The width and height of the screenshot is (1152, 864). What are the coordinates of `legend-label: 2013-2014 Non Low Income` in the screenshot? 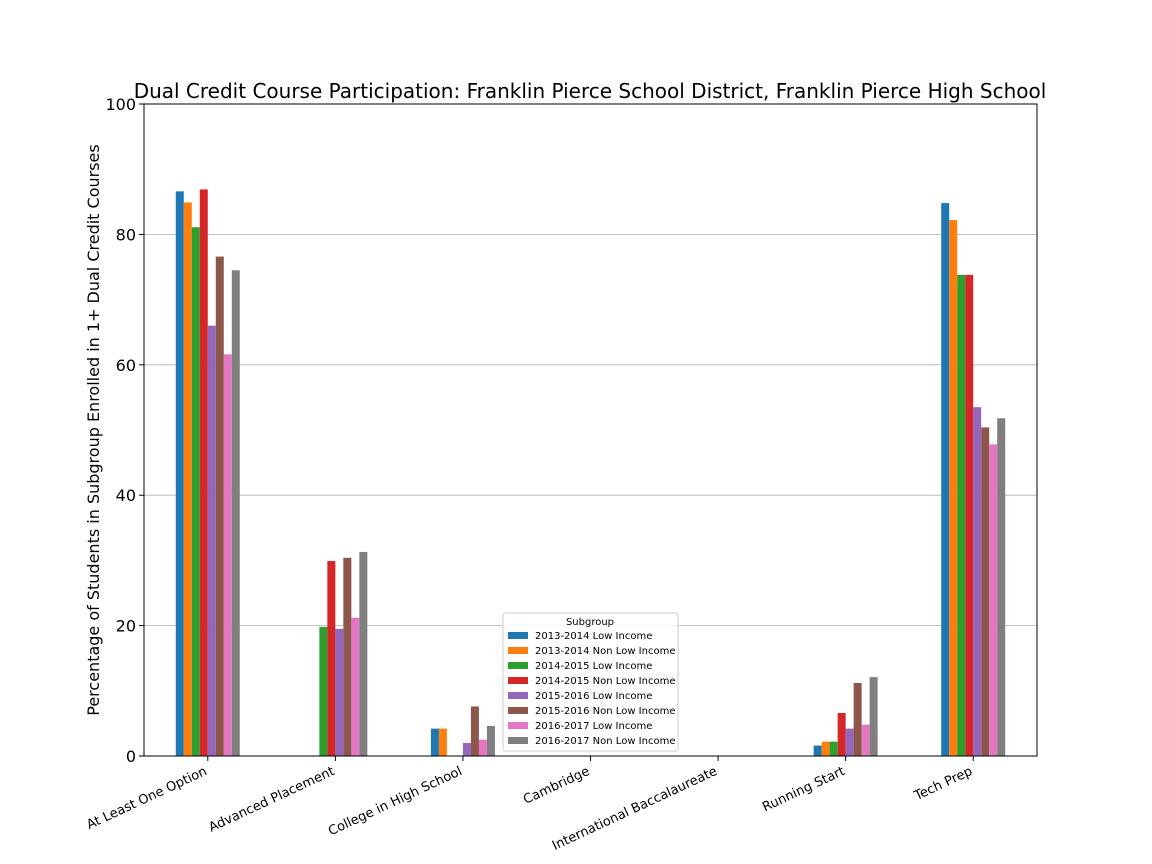 It's located at (605, 651).